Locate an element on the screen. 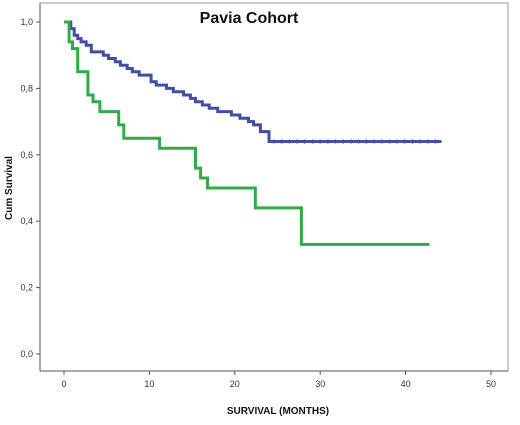 Image resolution: width=520 pixels, height=425 pixels. y-tick-label: 1,0 is located at coordinates (26, 22).